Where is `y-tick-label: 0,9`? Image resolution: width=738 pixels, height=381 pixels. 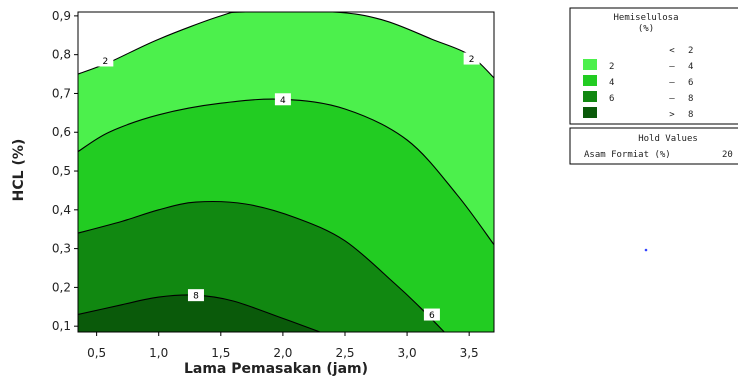 y-tick-label: 0,9 is located at coordinates (61, 16).